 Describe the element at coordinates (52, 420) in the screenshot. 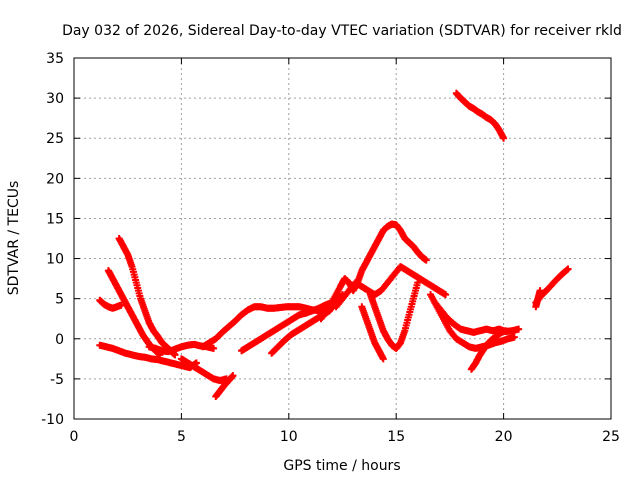

I see `y-tick-label-0: -10` at that location.